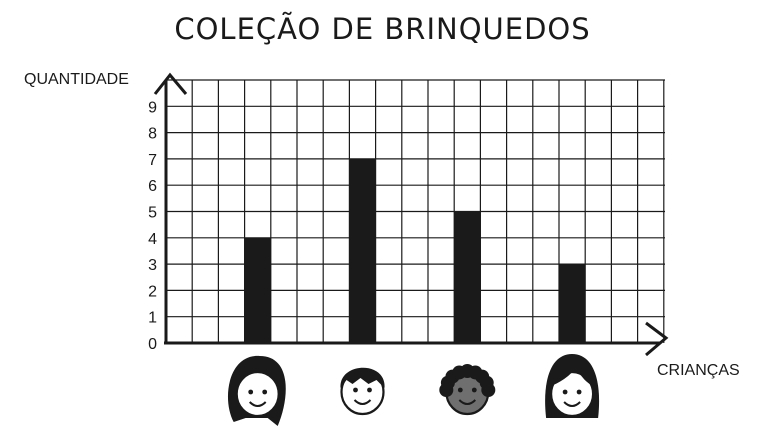 This screenshot has width=765, height=437. I want to click on x-axis-arrow-icon, so click(657, 339).